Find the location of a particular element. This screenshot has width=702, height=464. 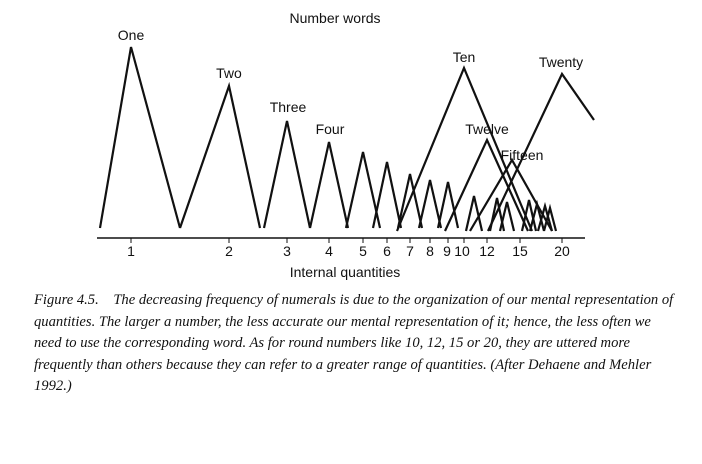

word-label-fifteen: Fifteen is located at coordinates (522, 155).